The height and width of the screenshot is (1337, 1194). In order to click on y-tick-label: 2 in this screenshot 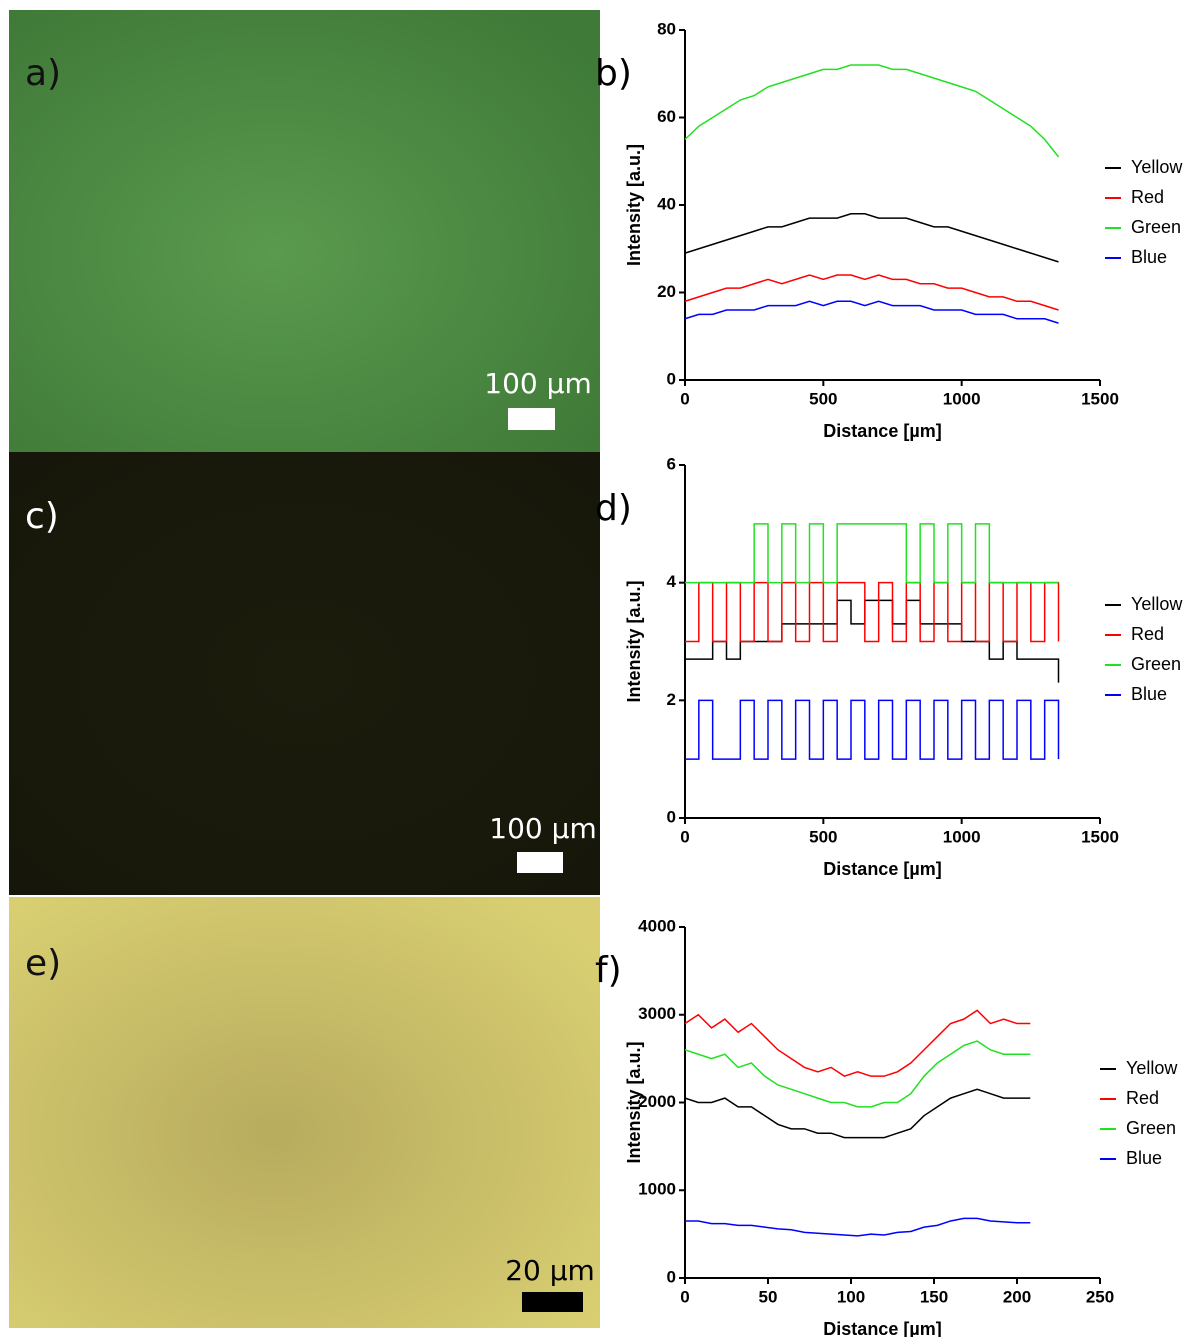, I will do `click(671, 699)`.